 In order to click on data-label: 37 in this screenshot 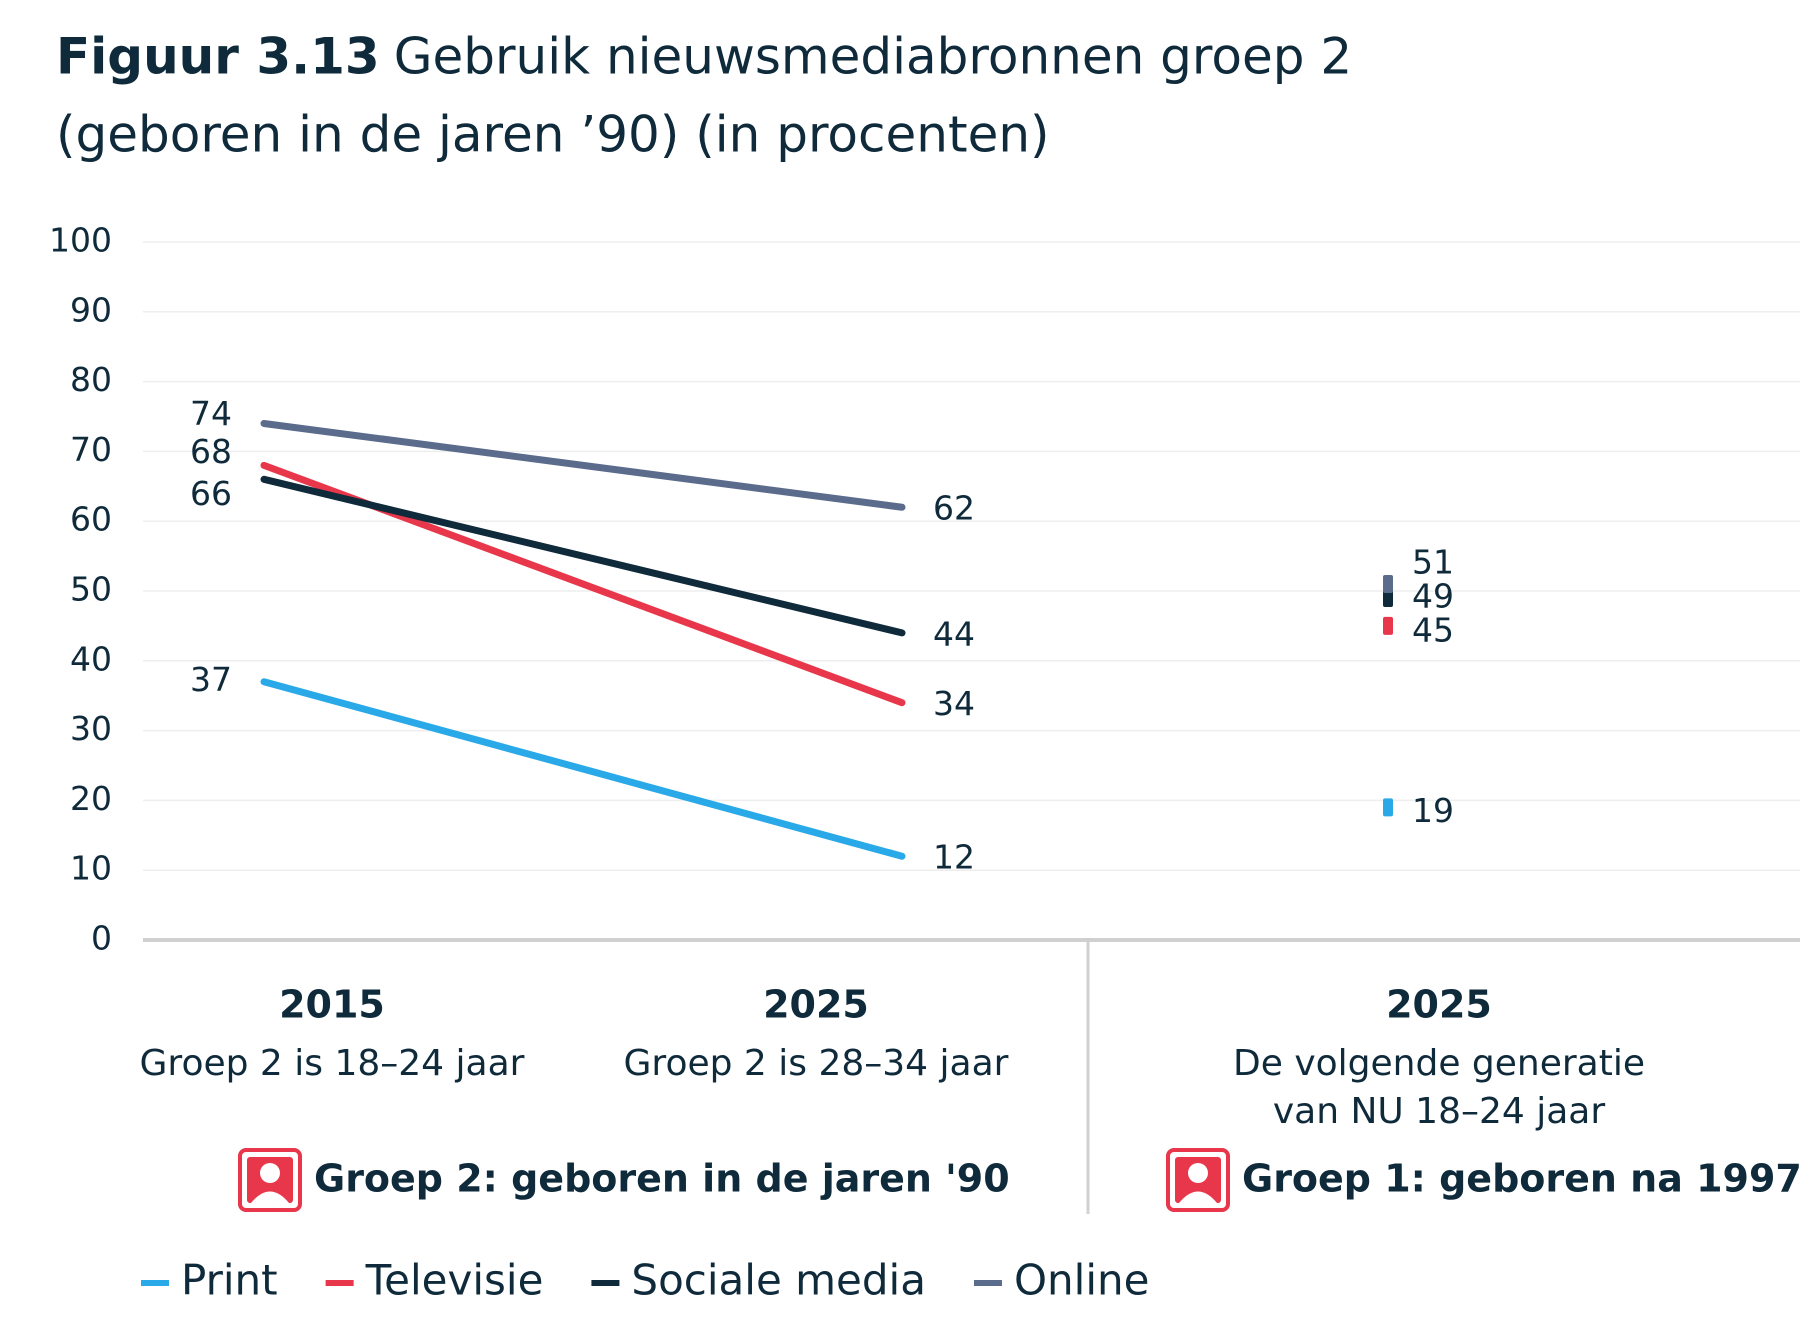, I will do `click(211, 679)`.